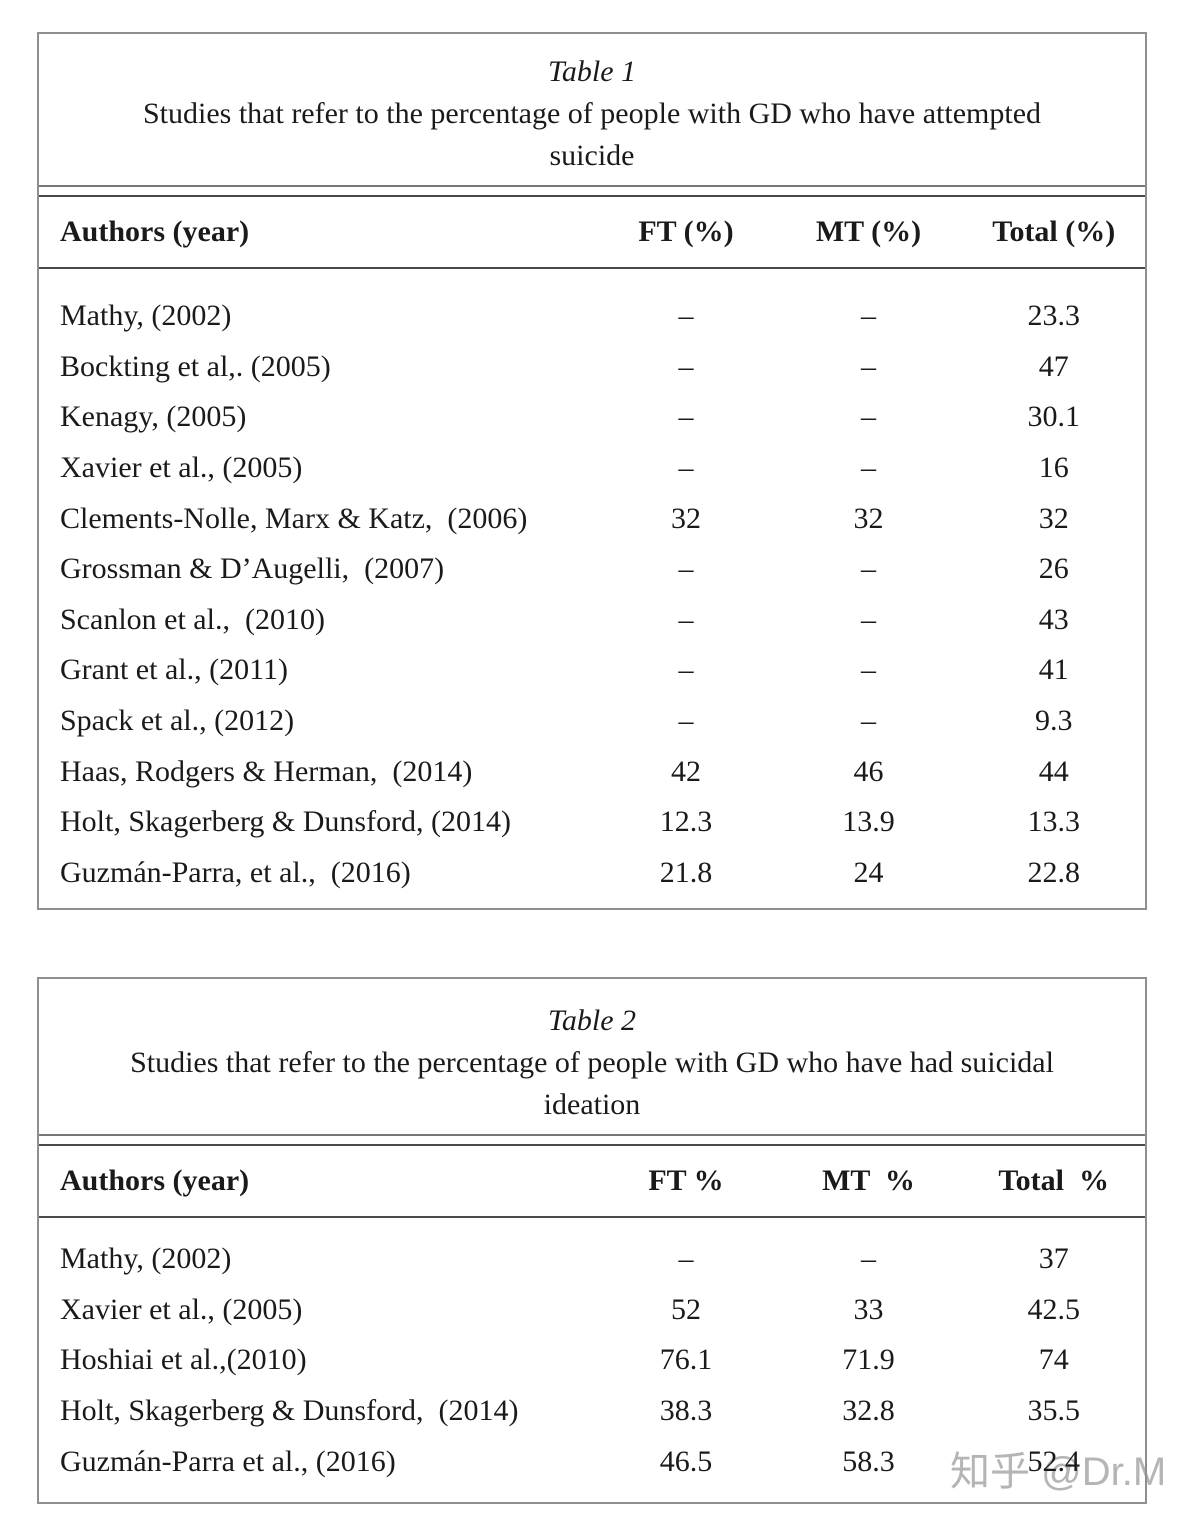 The image size is (1182, 1530). Describe the element at coordinates (868, 822) in the screenshot. I see `cell-mt: 13.9` at that location.